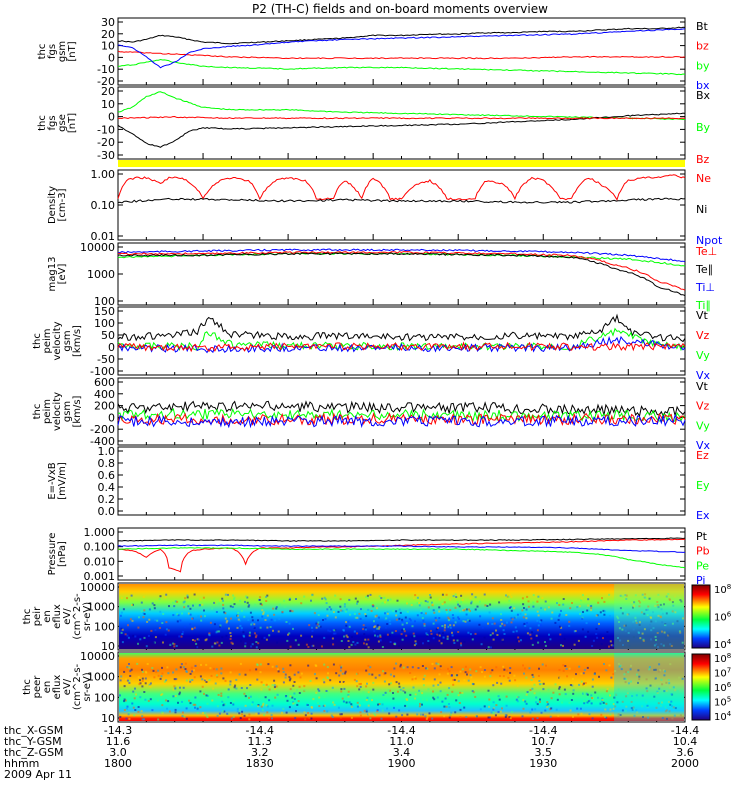 Image resolution: width=750 pixels, height=804 pixels. What do you see at coordinates (107, 451) in the screenshot?
I see `y-tick-label: 1.0` at bounding box center [107, 451].